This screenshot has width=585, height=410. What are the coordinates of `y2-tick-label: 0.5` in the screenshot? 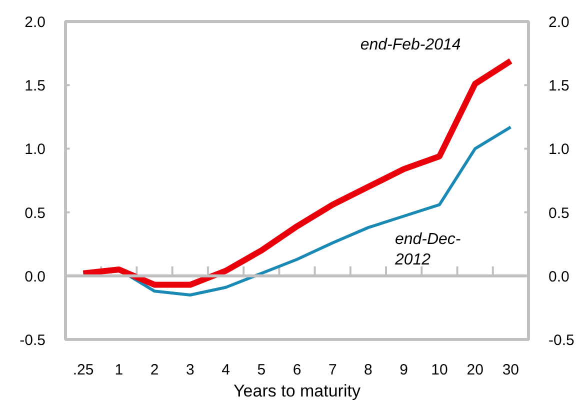 It's located at (559, 213).